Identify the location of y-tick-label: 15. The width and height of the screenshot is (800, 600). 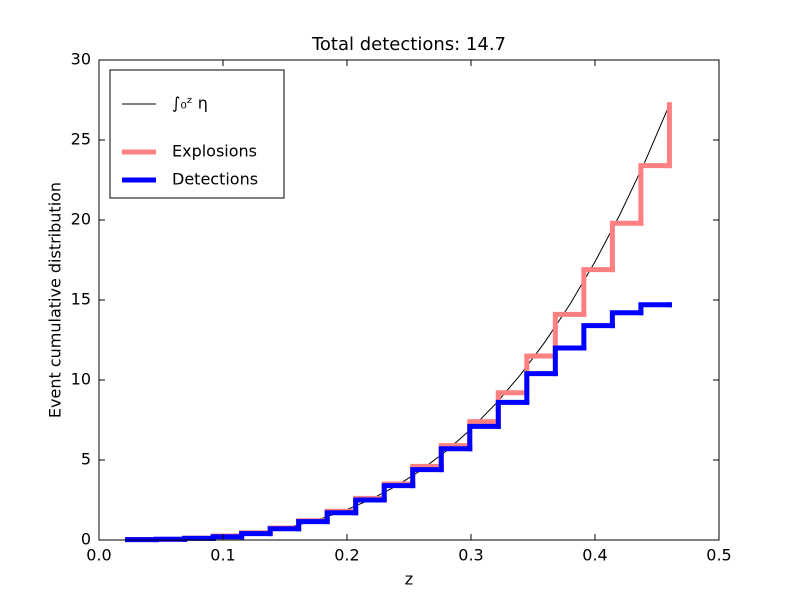
(81, 299).